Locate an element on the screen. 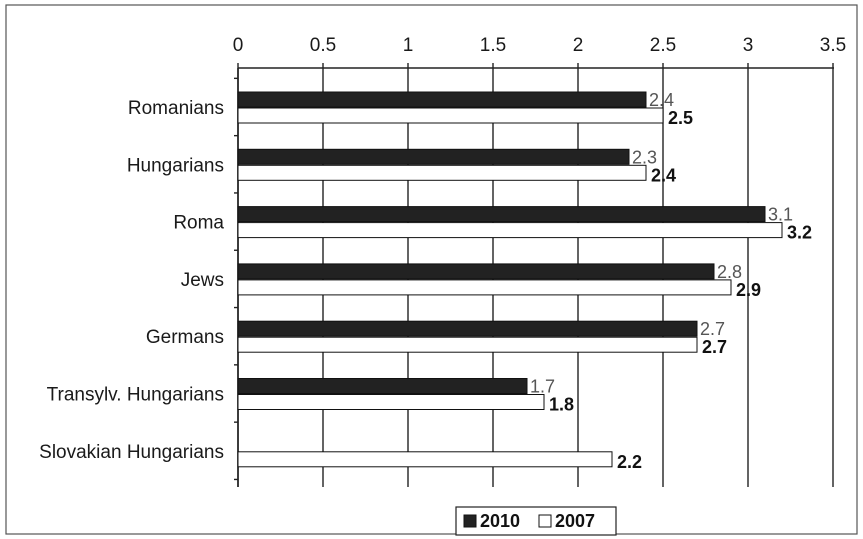 The height and width of the screenshot is (539, 863). category-label: Romanians is located at coordinates (176, 108).